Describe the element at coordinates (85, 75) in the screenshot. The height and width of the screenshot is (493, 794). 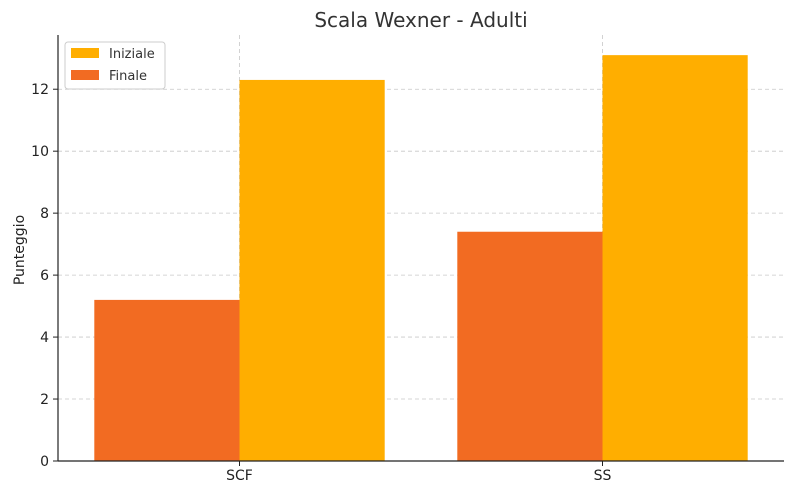
I see `legend-swatch-finale` at that location.